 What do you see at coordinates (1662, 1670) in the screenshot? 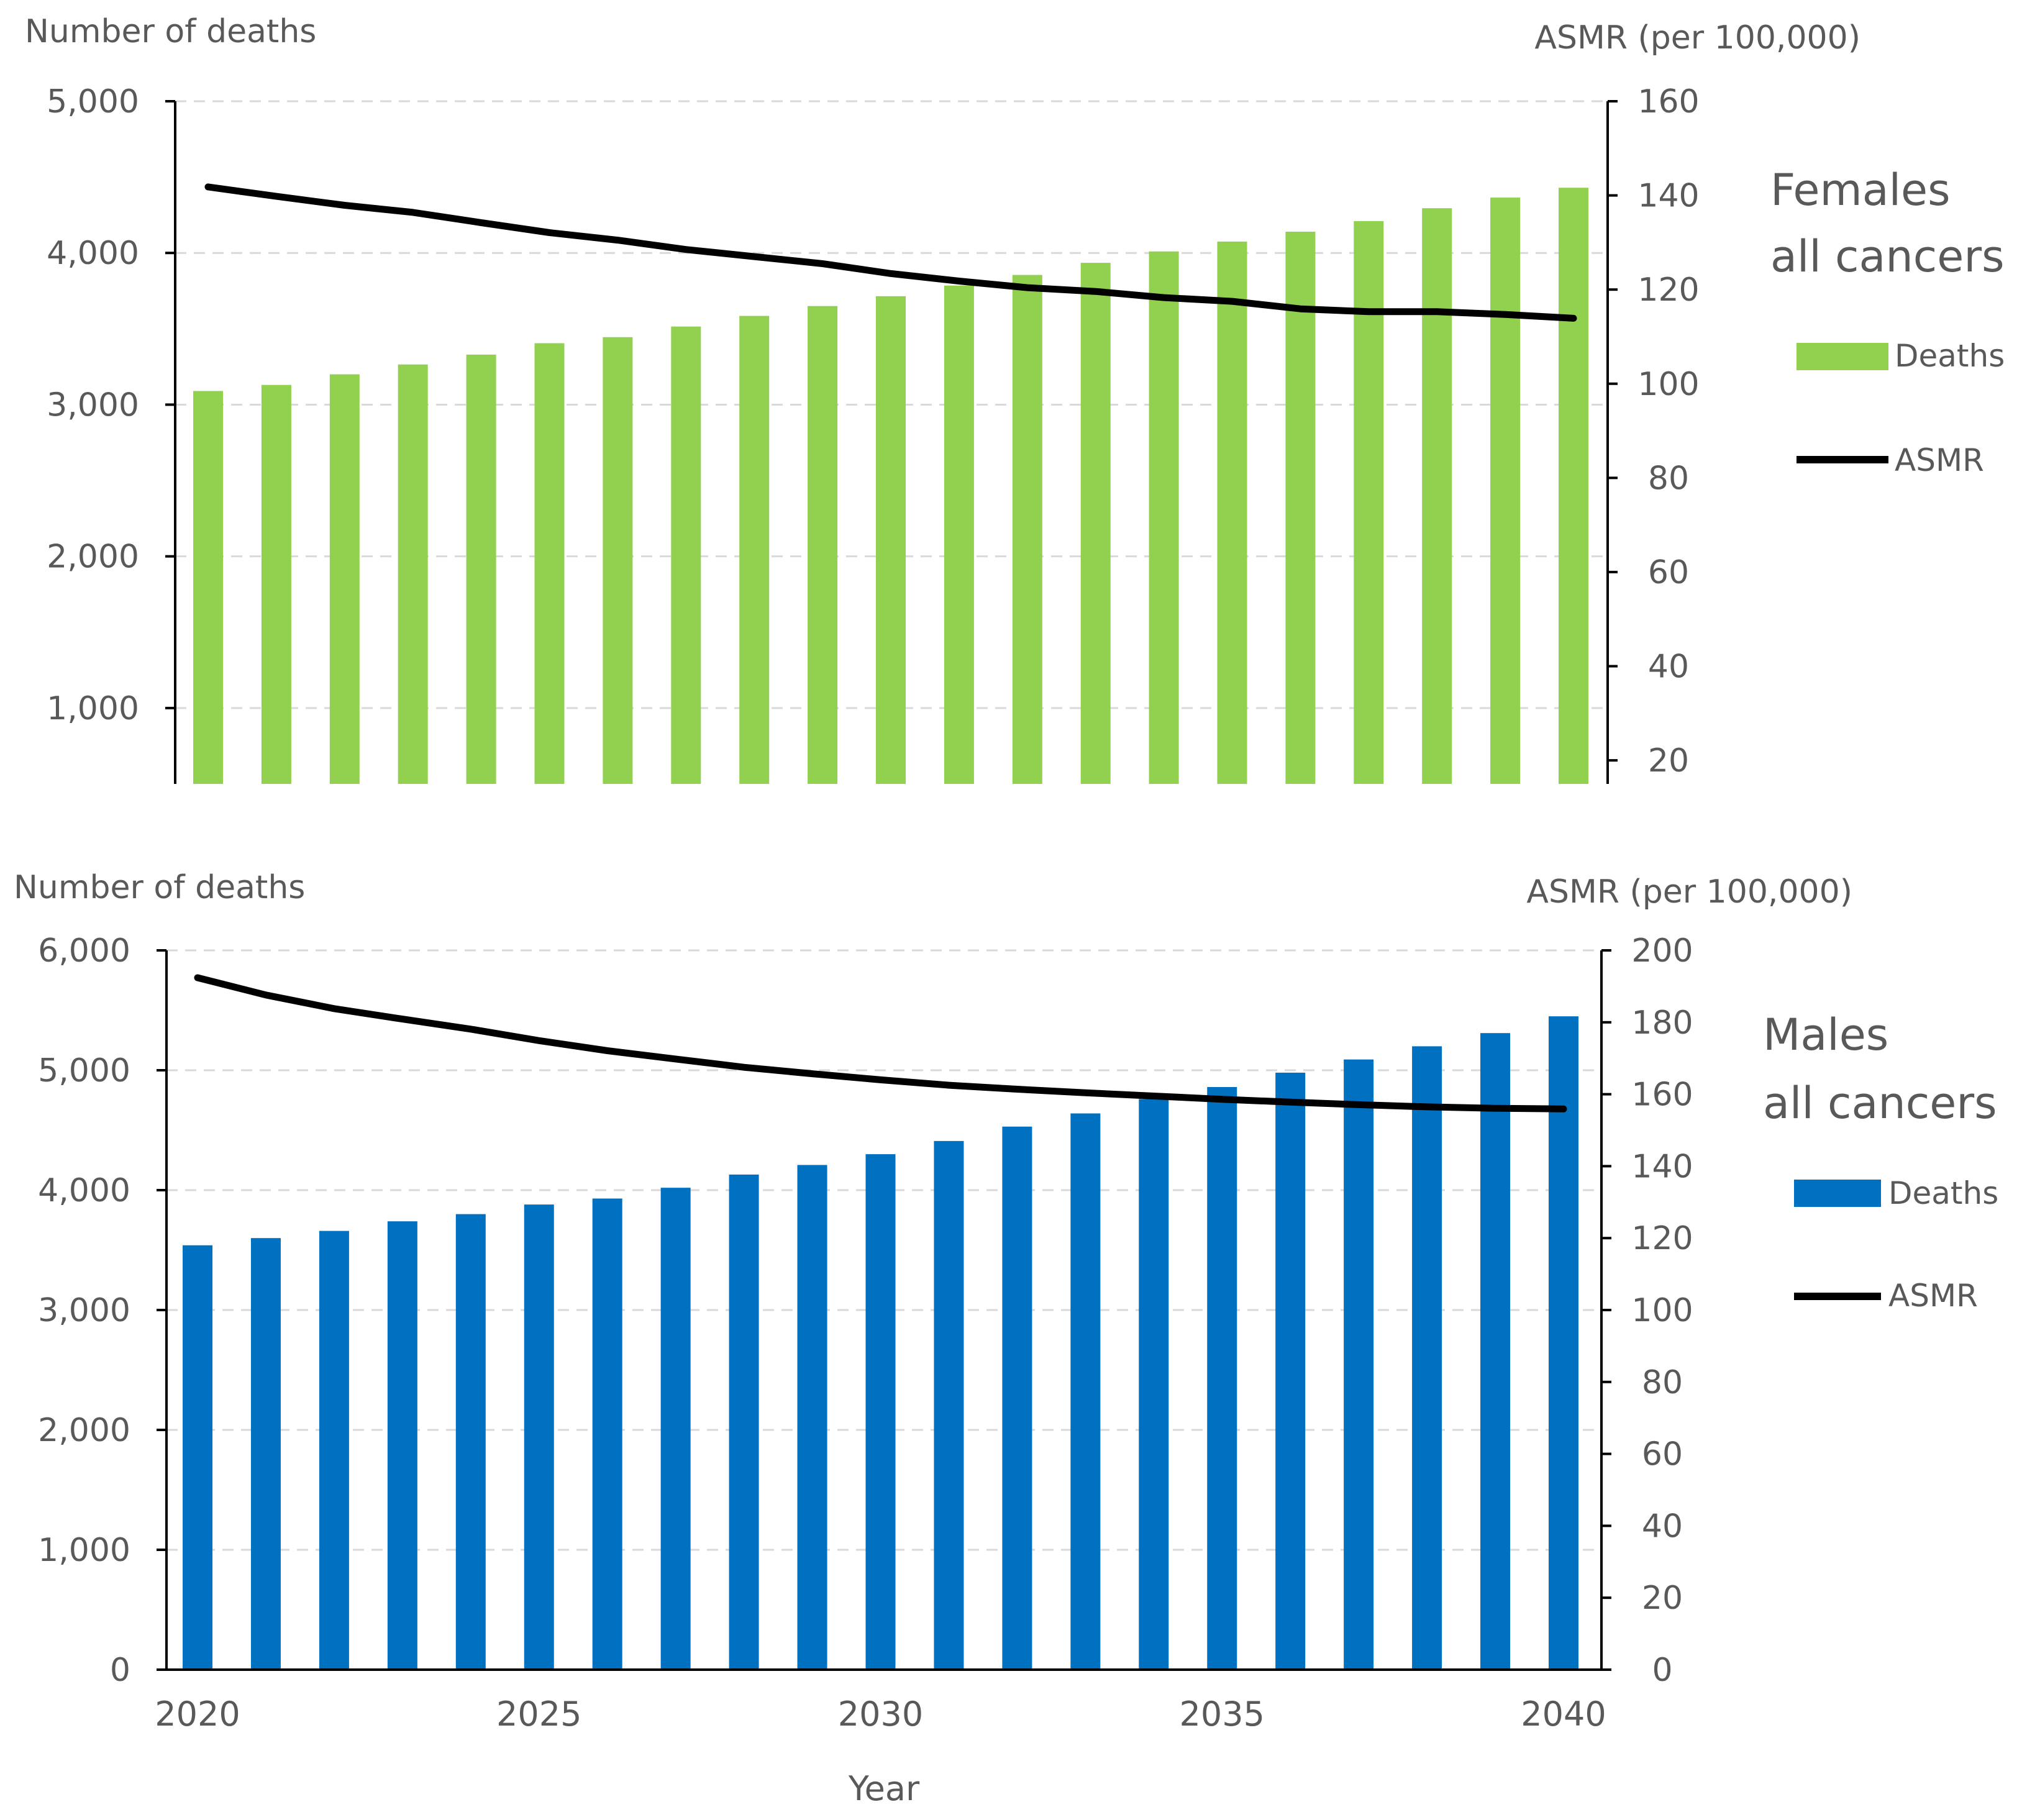
I see `right-tick-label: 0` at bounding box center [1662, 1670].